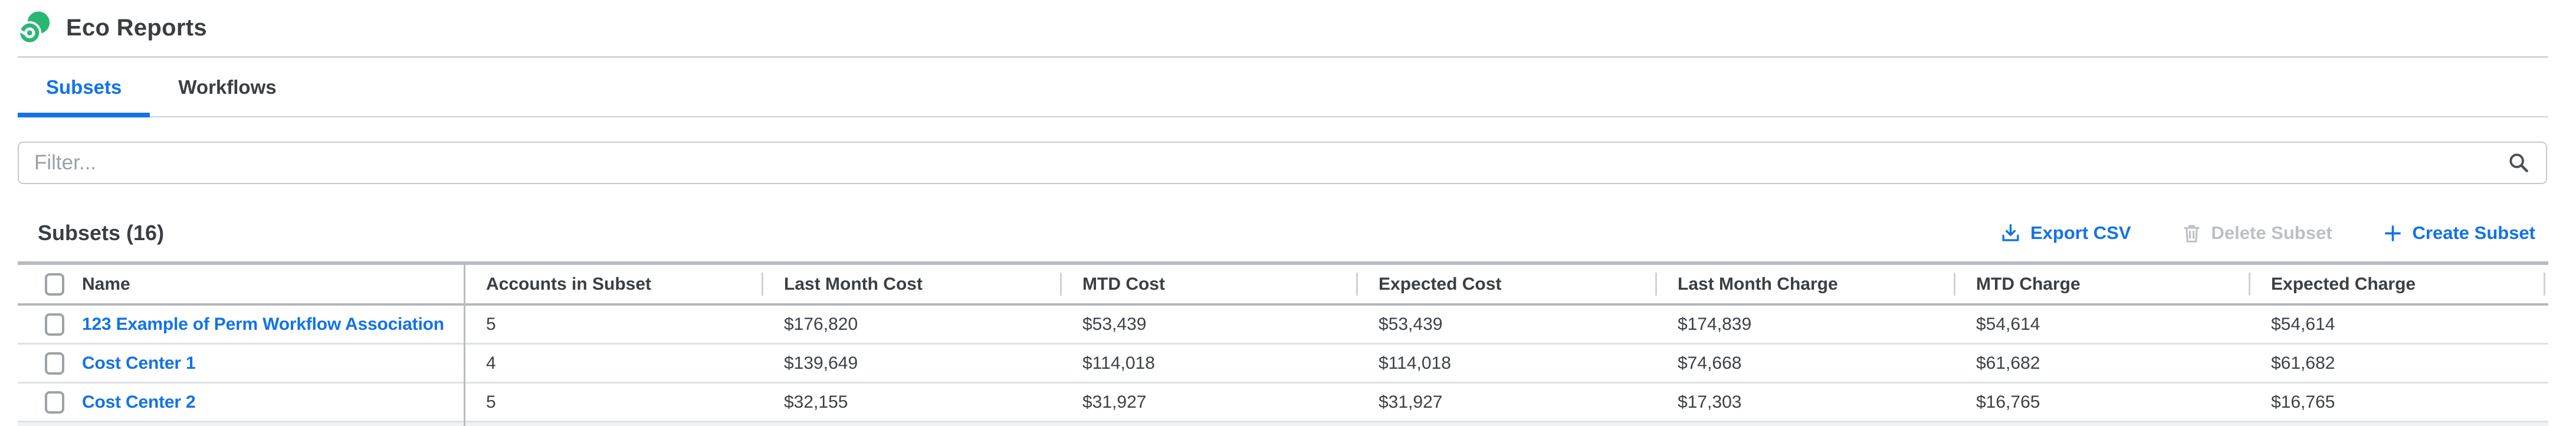  I want to click on delete-subset-button: Delete Subset, so click(2256, 233).